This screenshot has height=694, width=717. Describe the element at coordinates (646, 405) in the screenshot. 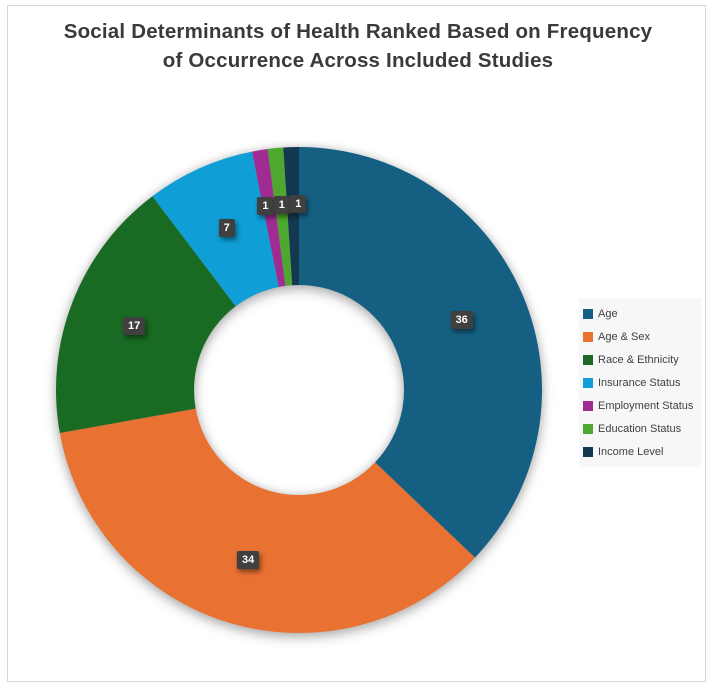

I see `legend-label: Employment Status` at that location.